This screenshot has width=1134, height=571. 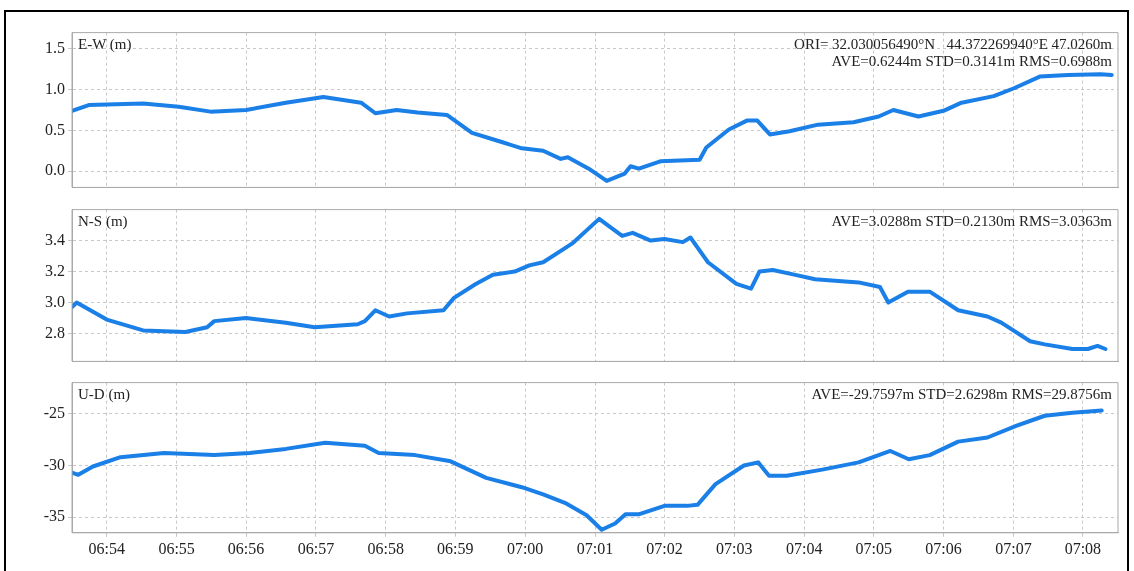 I want to click on x-tick-label: 06:59, so click(x=455, y=548).